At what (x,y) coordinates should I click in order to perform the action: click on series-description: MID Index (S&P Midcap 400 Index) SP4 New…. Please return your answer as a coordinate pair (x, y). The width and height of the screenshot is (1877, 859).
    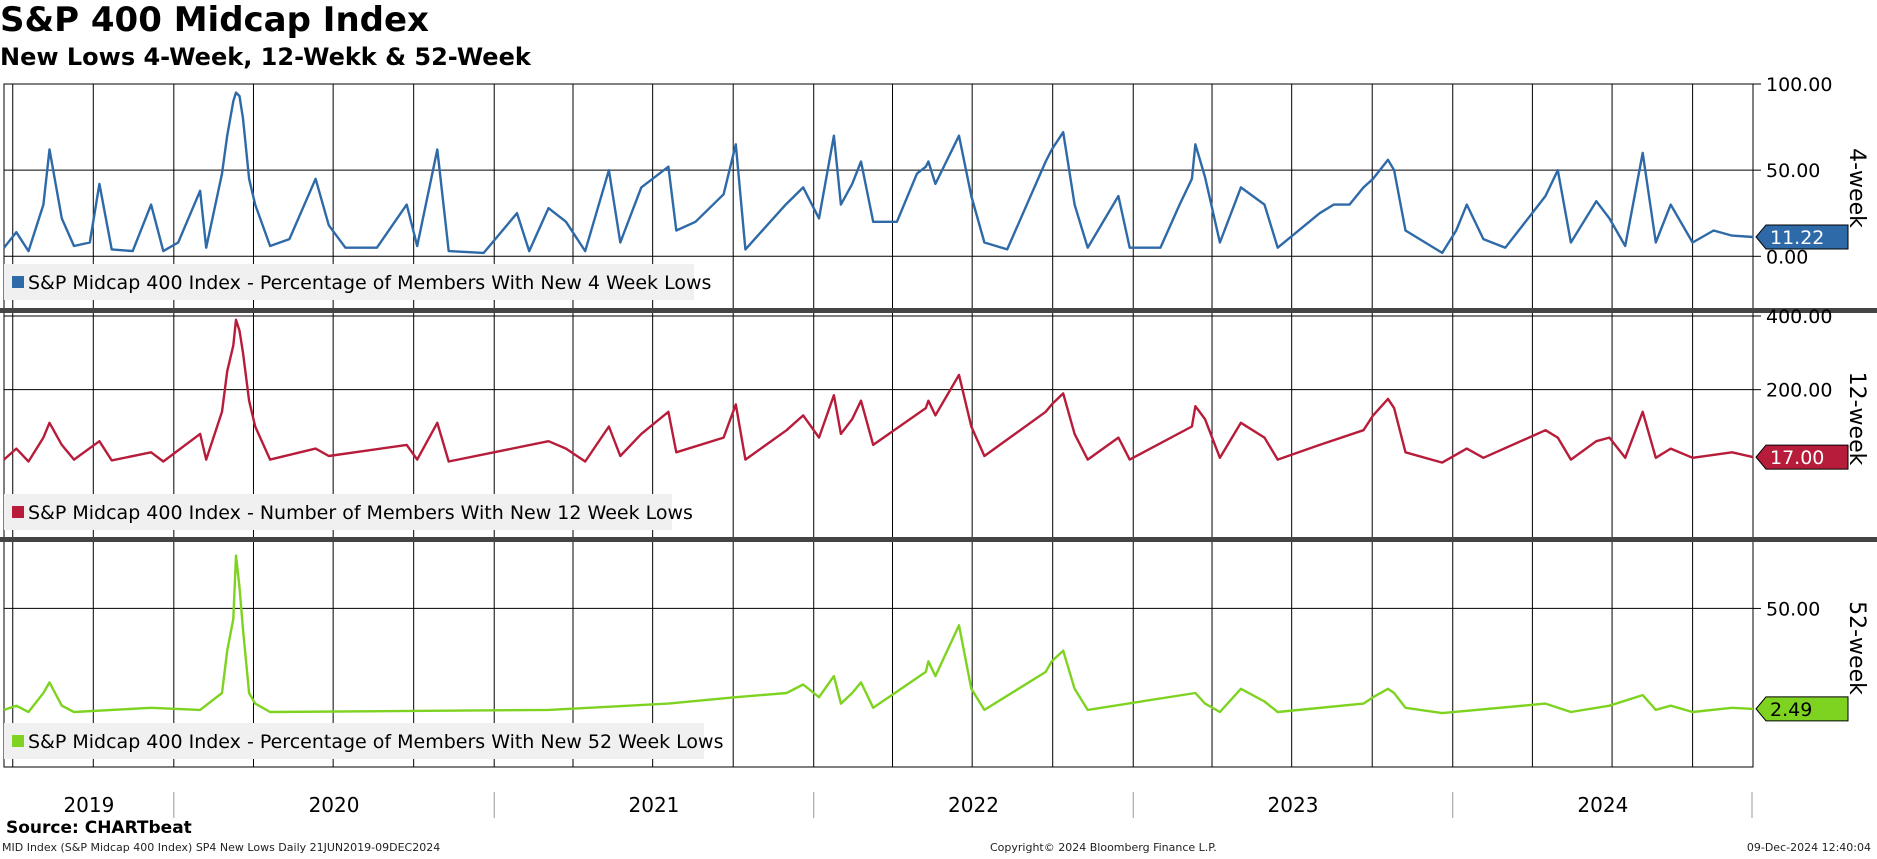
    Looking at the image, I should click on (221, 847).